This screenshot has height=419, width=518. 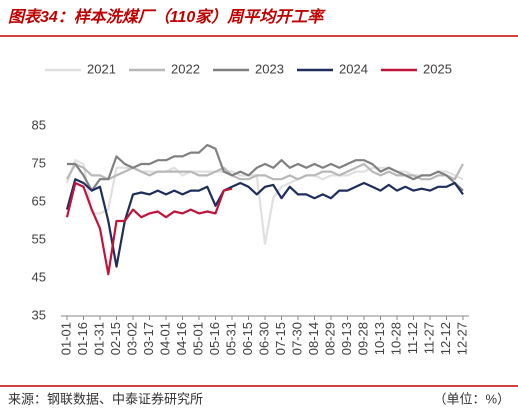 I want to click on x-tick-label: 12-27, so click(x=461, y=338).